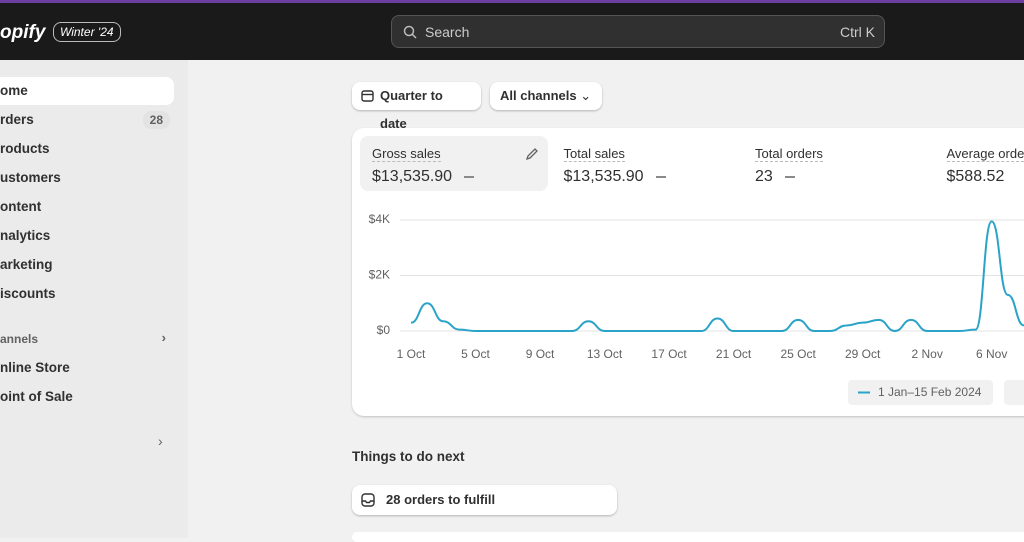 The width and height of the screenshot is (1024, 542). What do you see at coordinates (447, 32) in the screenshot?
I see `search-placeholder: Search` at bounding box center [447, 32].